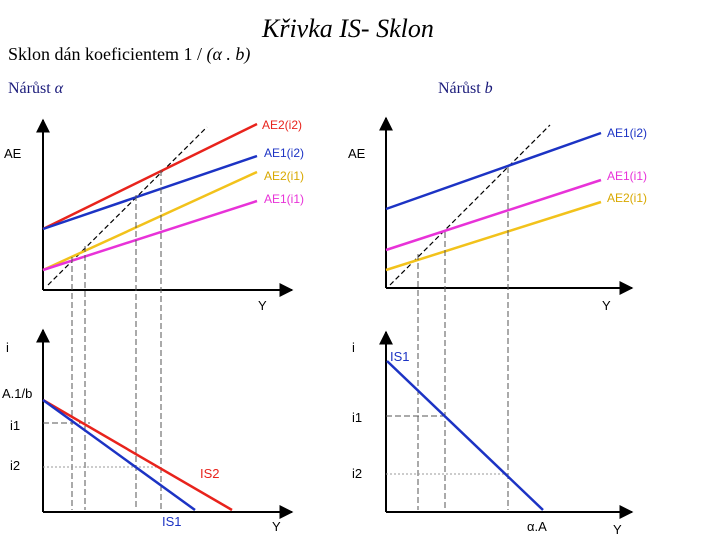 This screenshot has height=540, width=720. I want to click on left-intercept-label: A.1/b, so click(17, 393).